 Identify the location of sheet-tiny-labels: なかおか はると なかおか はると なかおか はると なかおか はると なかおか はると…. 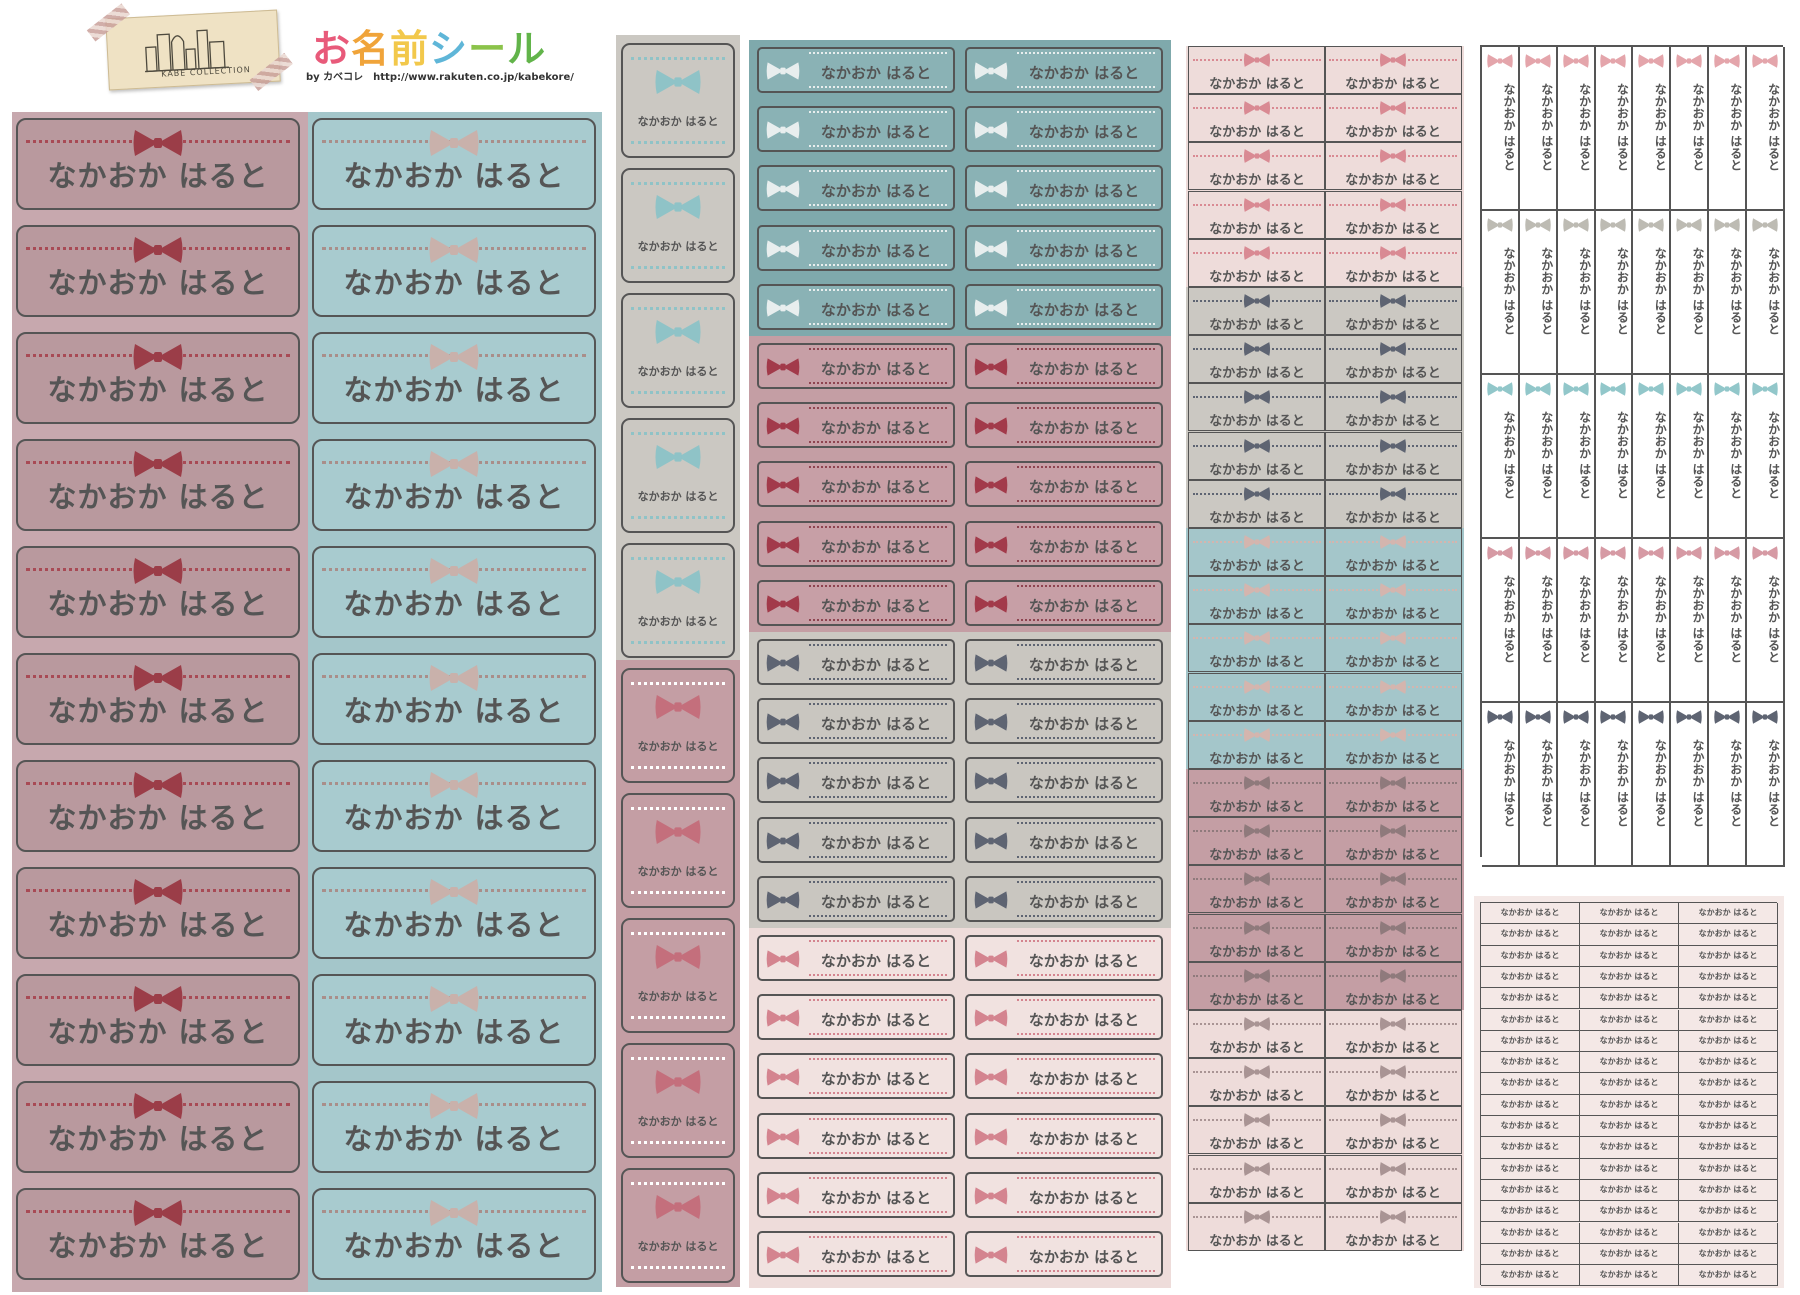
(1629, 1092).